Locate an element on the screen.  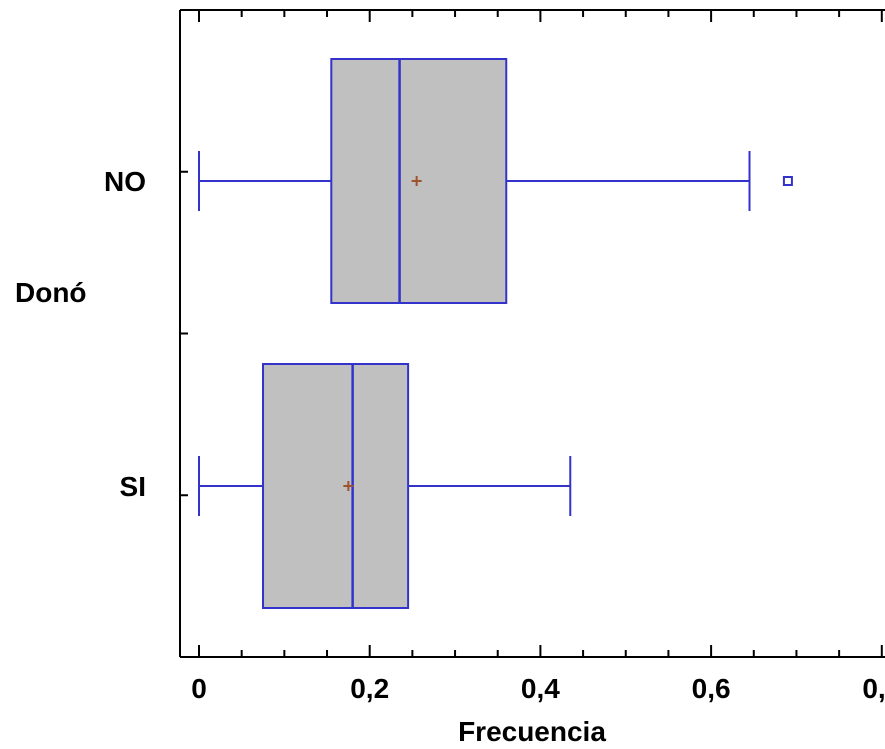
x-tick-label: 0,8 is located at coordinates (873, 688).